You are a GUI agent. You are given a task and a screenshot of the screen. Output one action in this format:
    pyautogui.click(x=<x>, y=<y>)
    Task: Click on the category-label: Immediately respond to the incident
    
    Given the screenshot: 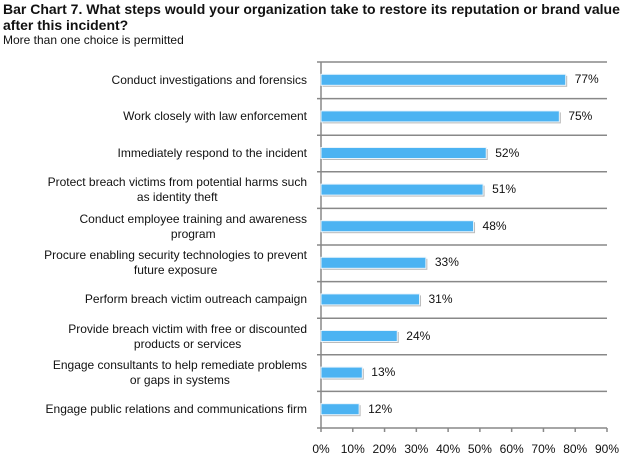 What is the action you would take?
    pyautogui.click(x=212, y=153)
    